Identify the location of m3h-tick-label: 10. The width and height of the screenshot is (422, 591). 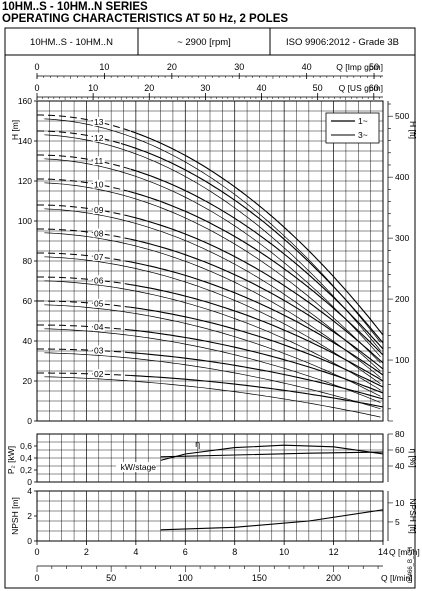
(284, 552).